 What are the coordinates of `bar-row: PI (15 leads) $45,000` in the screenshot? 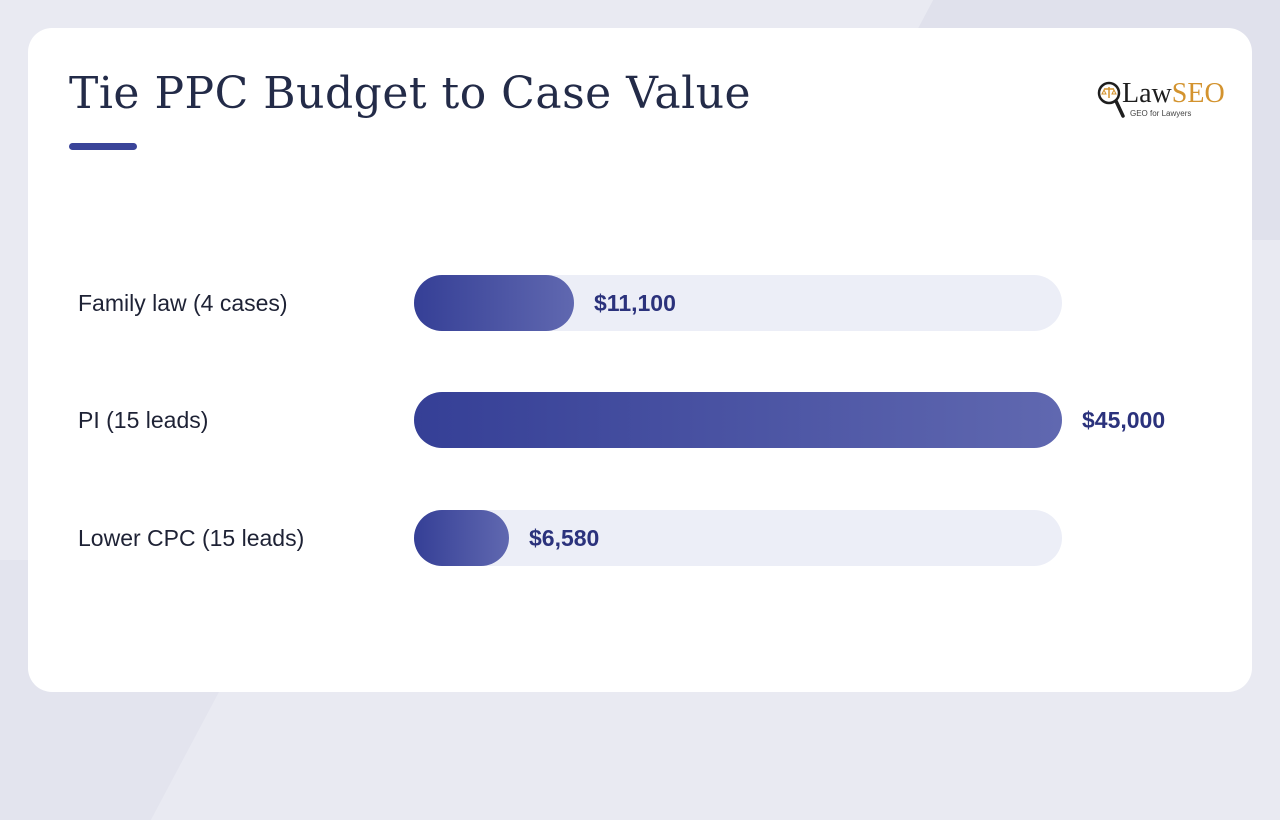 It's located at (640, 420).